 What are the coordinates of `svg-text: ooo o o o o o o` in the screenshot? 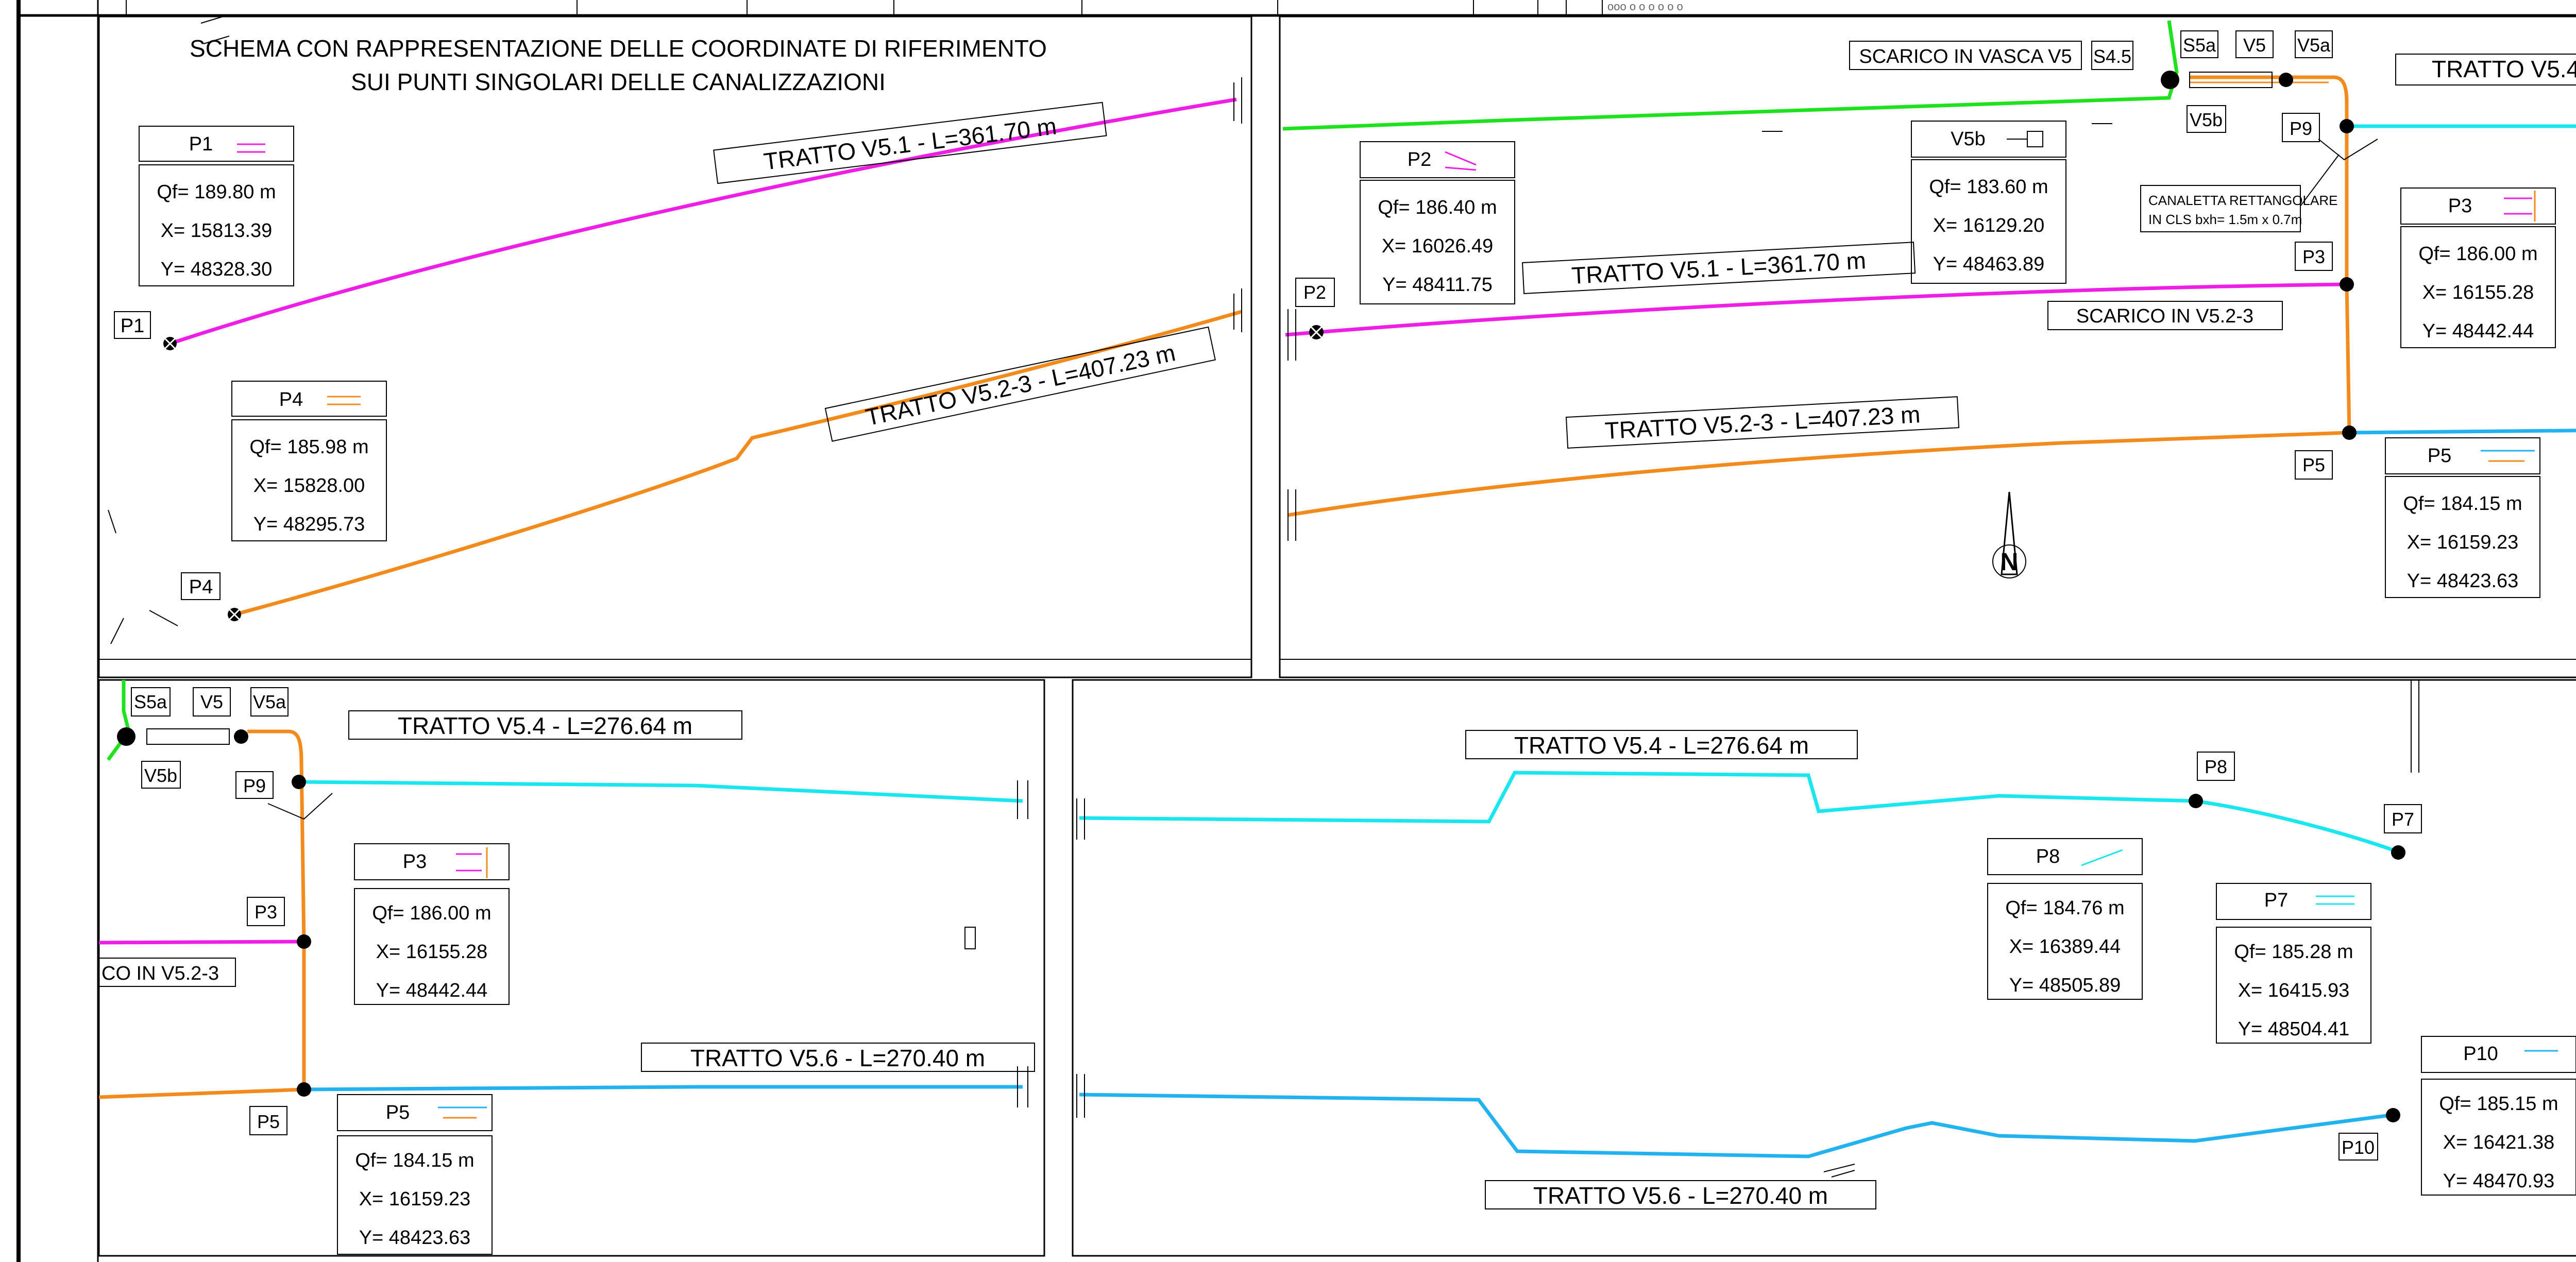 It's located at (1645, 6).